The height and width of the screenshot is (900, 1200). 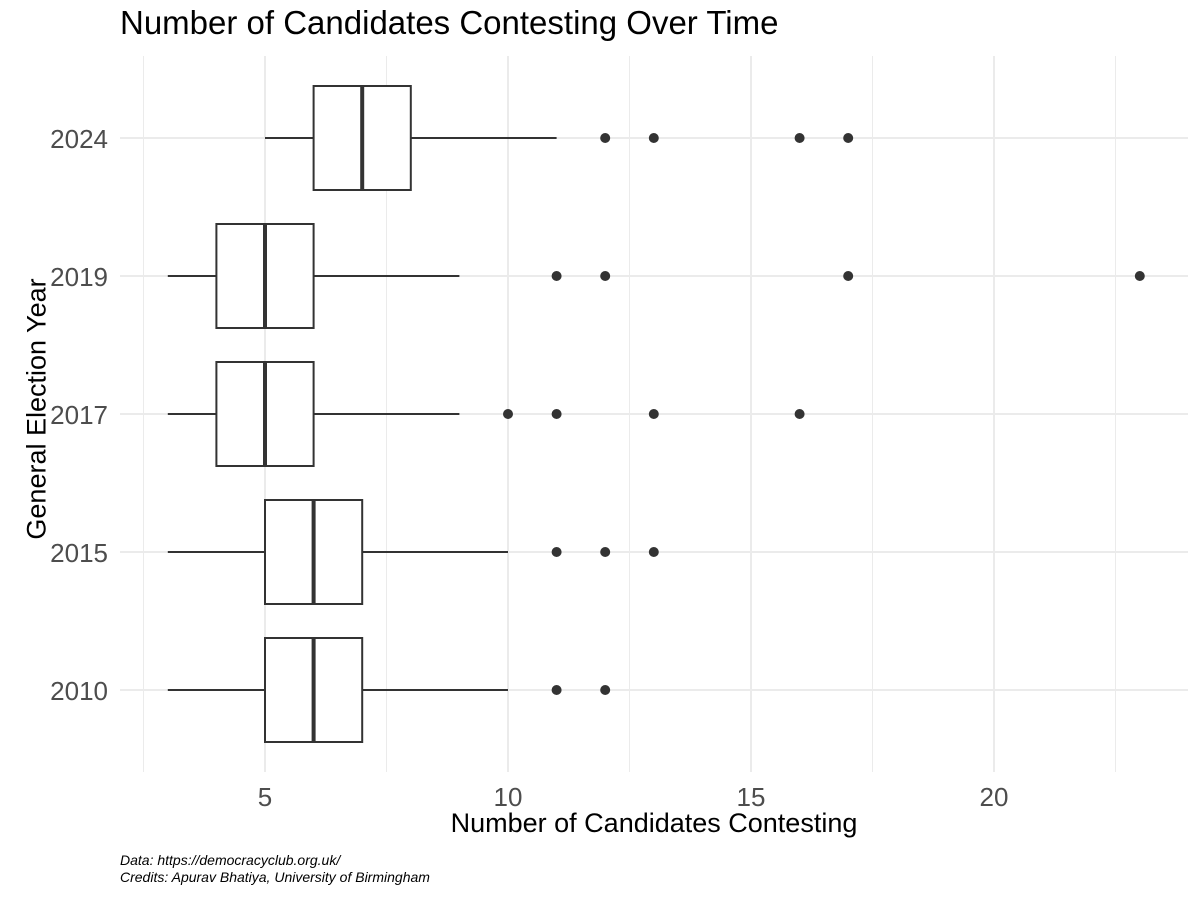 What do you see at coordinates (36, 409) in the screenshot?
I see `y-axis-label: General Election Year` at bounding box center [36, 409].